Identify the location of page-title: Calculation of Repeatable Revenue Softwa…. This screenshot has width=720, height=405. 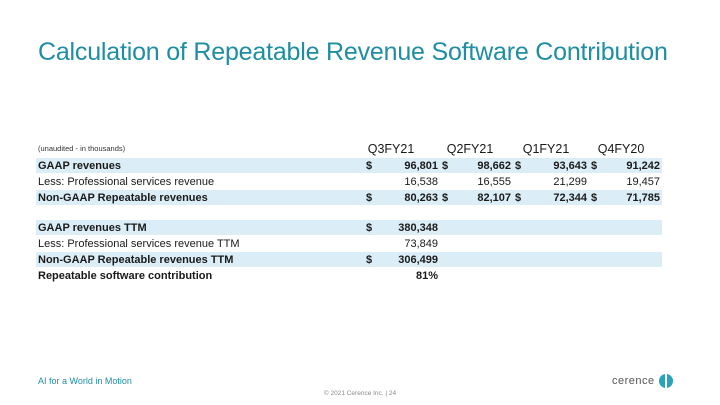
(353, 52).